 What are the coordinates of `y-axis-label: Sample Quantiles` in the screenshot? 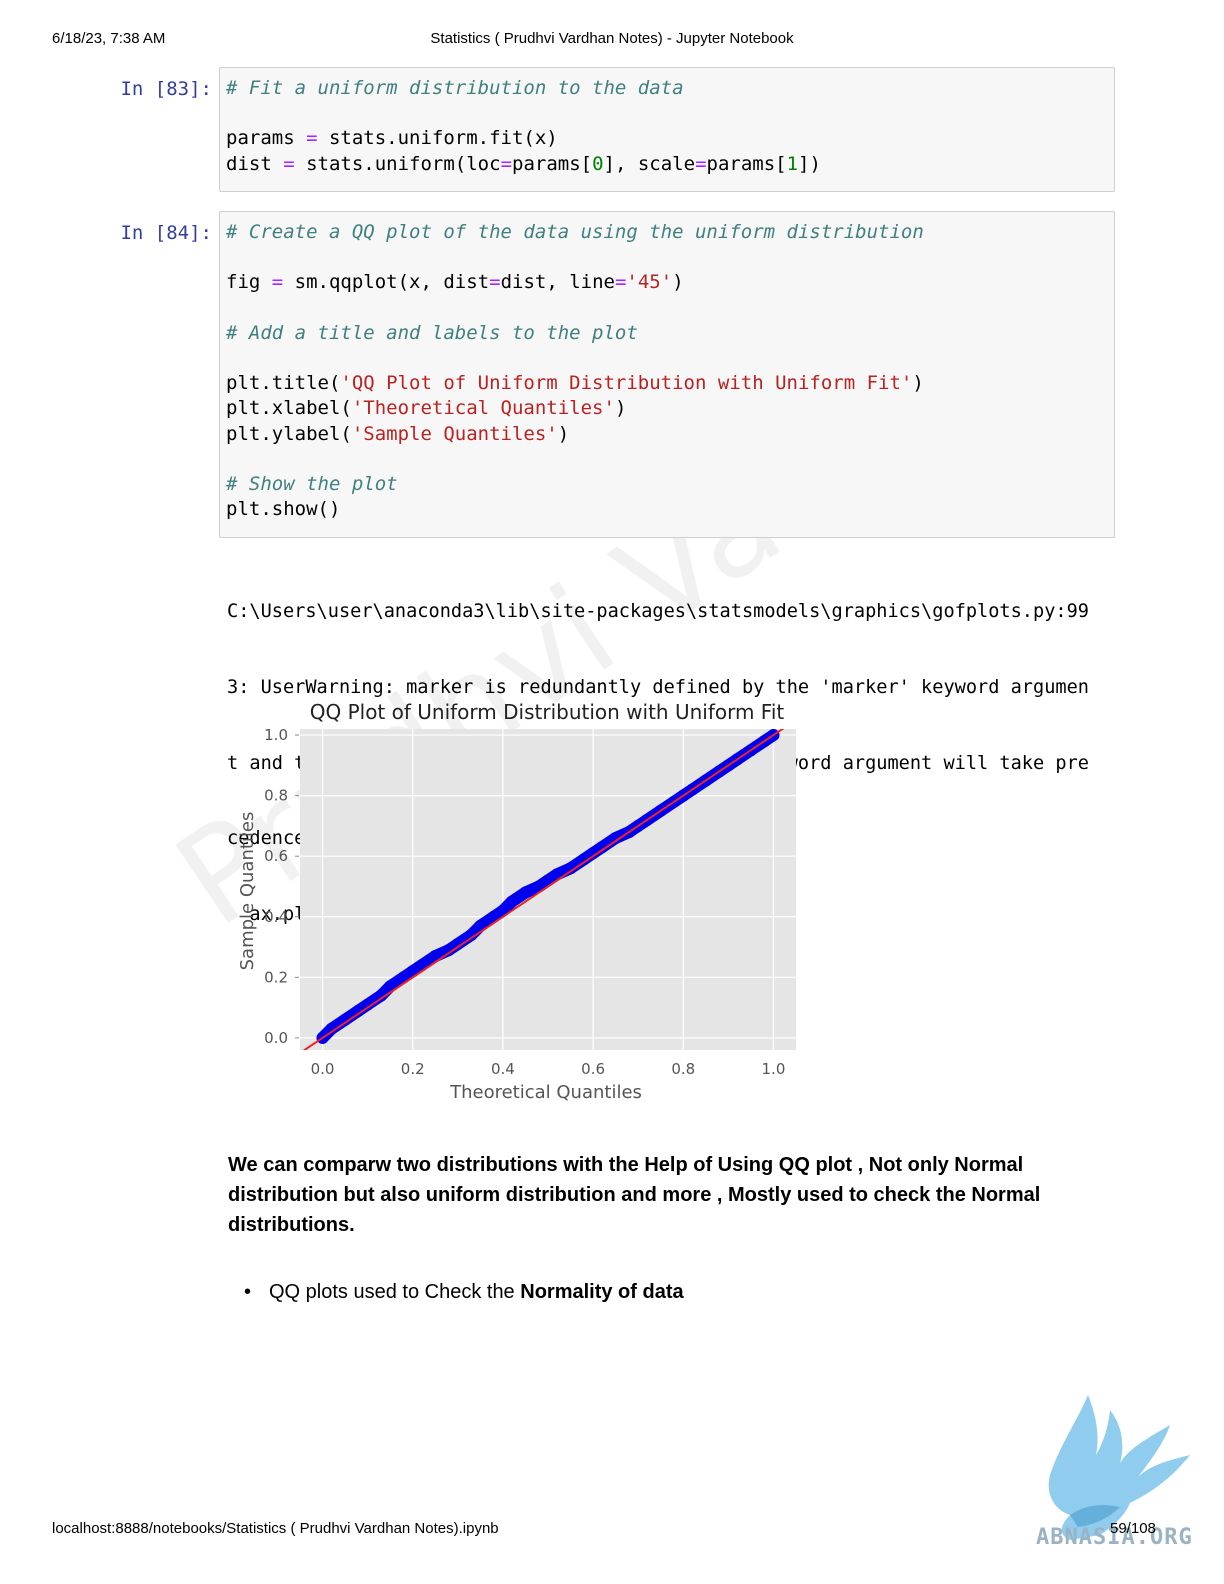 It's located at (247, 891).